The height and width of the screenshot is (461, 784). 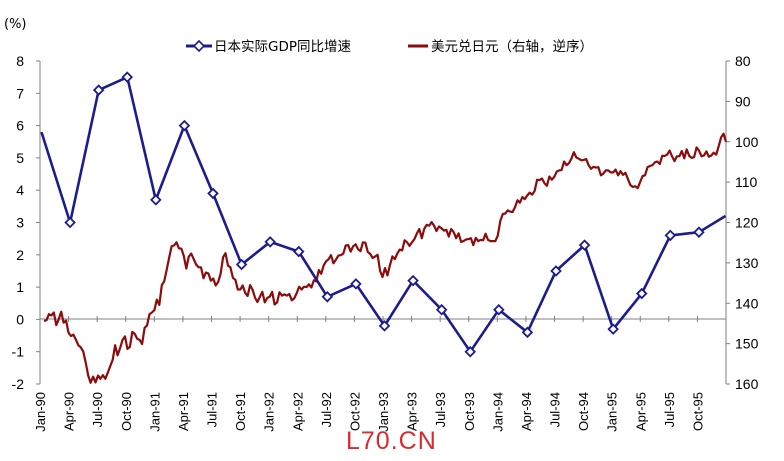 I want to click on left-tick-label: 7, so click(x=20, y=93).